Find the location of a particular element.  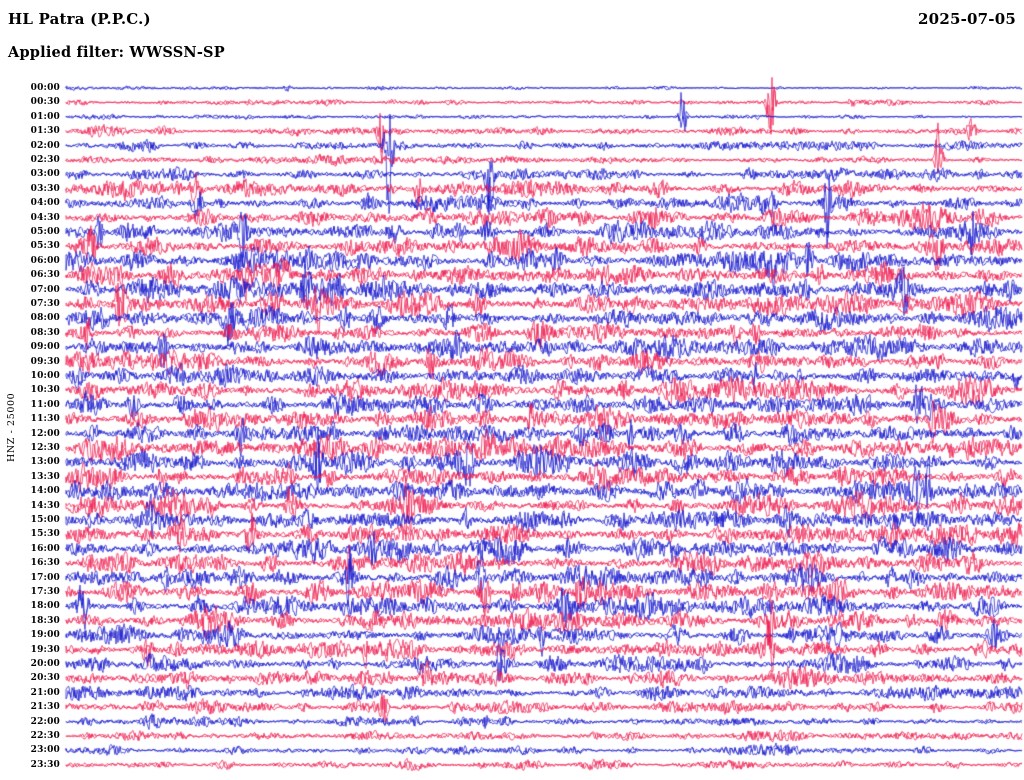

time-label: 06:00 is located at coordinates (45, 260).